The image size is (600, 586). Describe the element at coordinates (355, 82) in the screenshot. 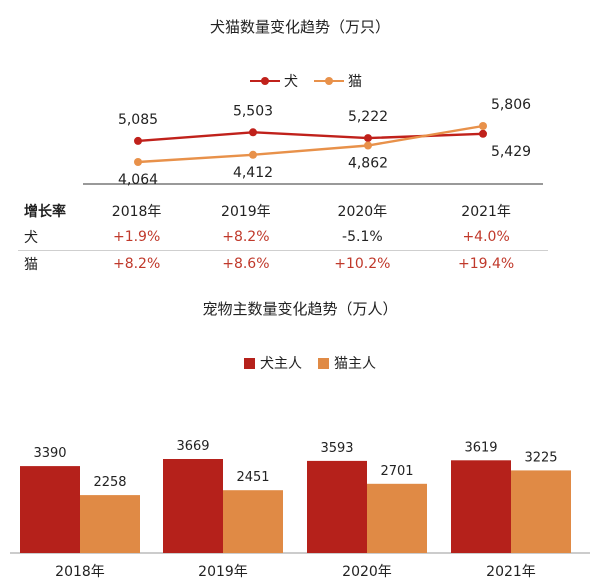

I see `legend-label-cat: 猫` at that location.